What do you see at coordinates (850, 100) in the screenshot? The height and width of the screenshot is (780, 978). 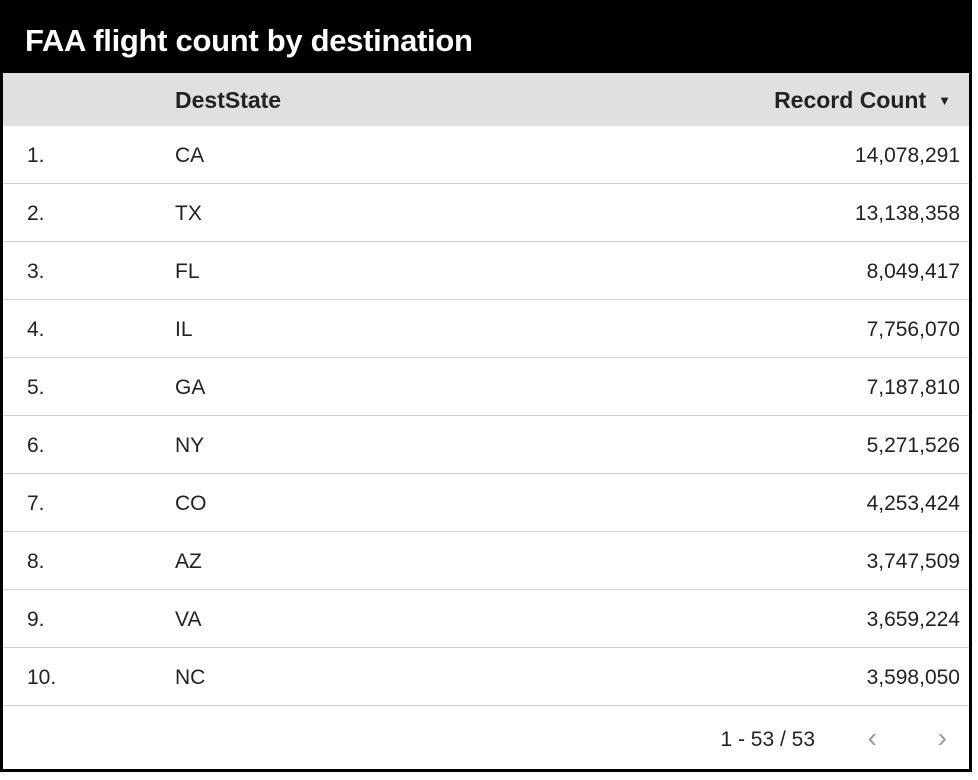 I see `column-header-label: Record Count` at bounding box center [850, 100].